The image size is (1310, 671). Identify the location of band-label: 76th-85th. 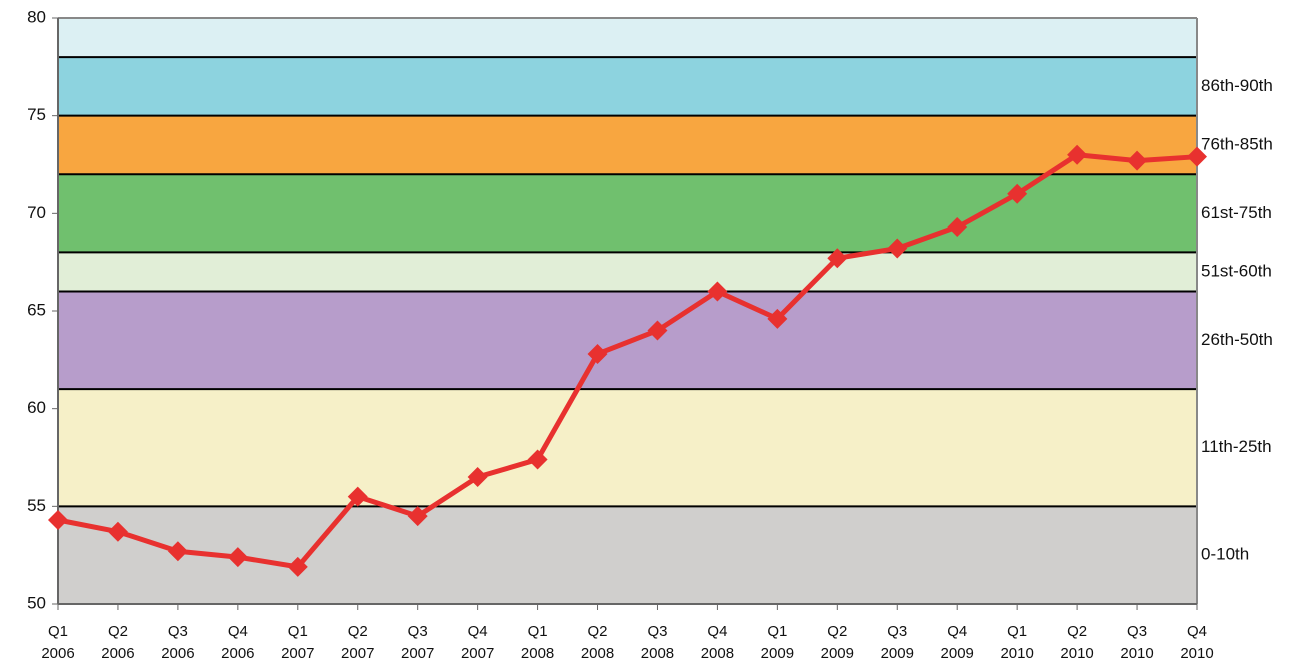
(1237, 143).